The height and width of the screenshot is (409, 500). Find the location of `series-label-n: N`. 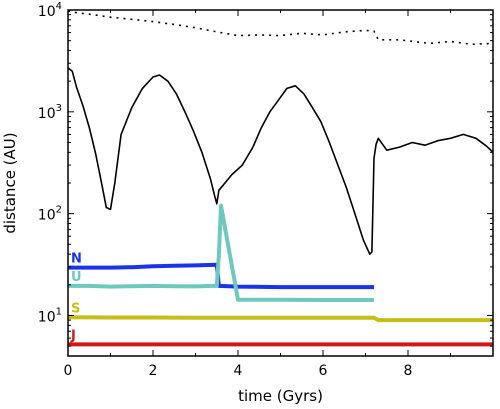

series-label-n: N is located at coordinates (76, 259).